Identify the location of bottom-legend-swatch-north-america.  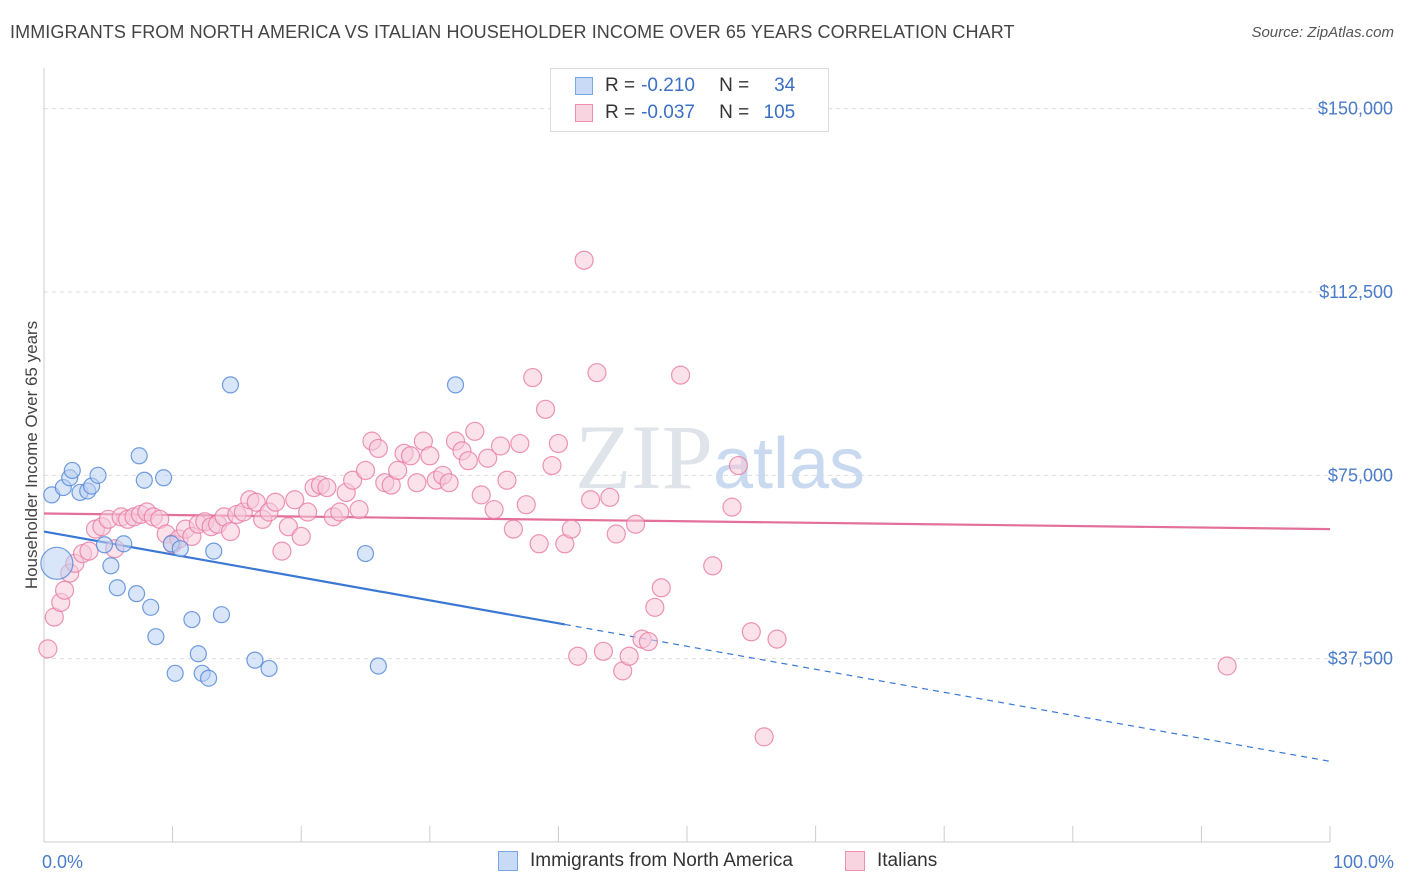
(508, 861).